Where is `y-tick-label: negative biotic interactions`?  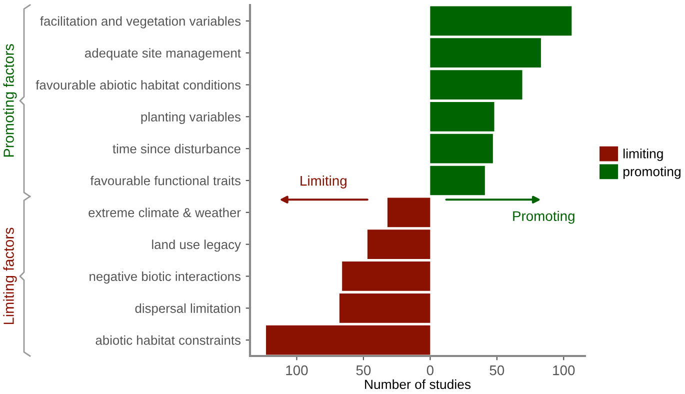 y-tick-label: negative biotic interactions is located at coordinates (165, 278).